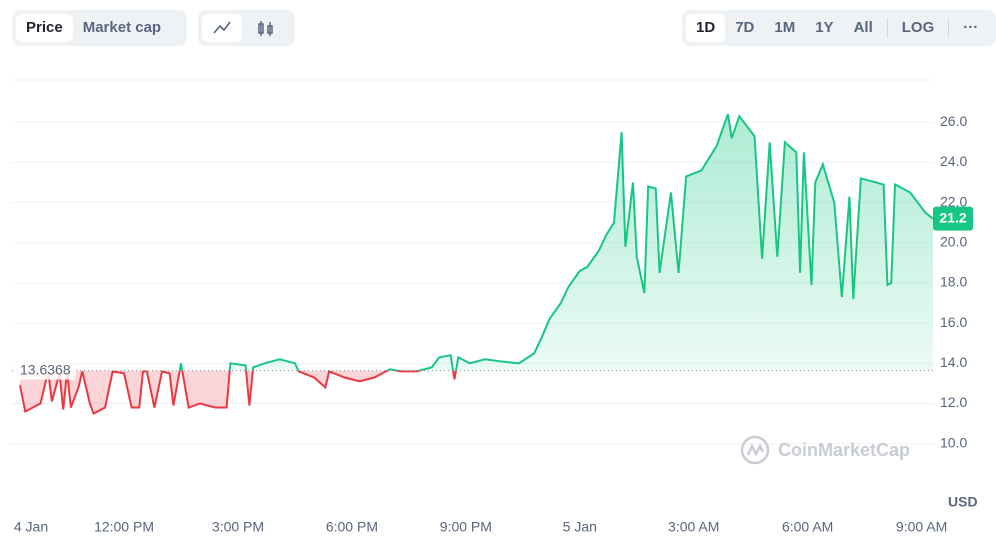 This screenshot has height=553, width=996. I want to click on y-tick-label: 22.0, so click(953, 201).